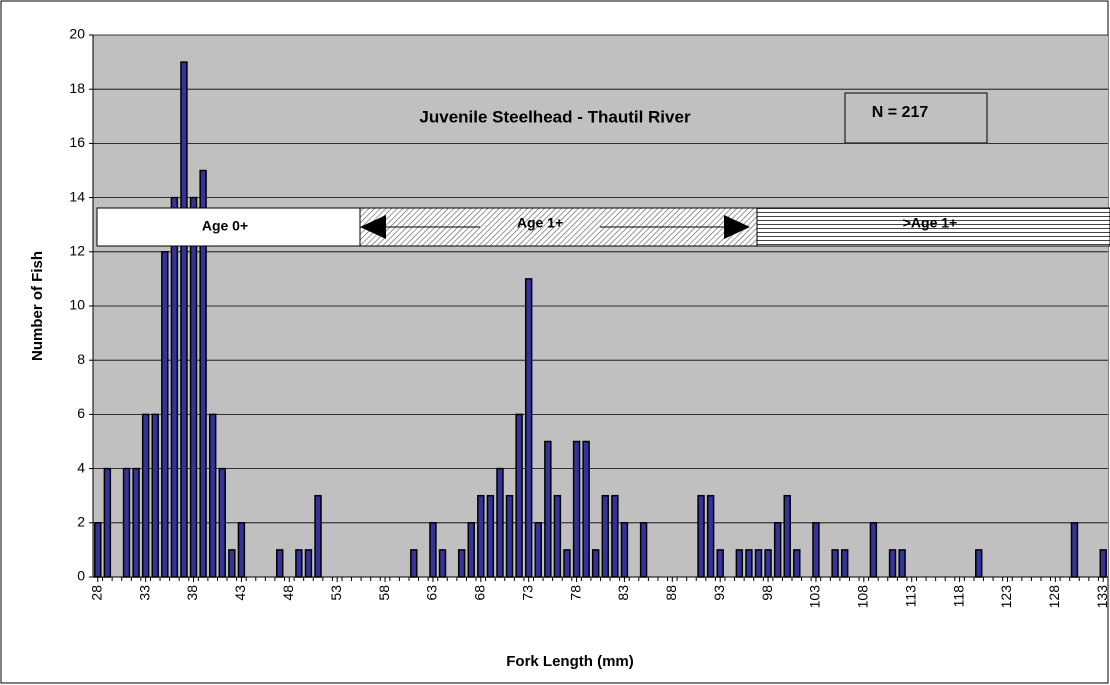 Image resolution: width=1110 pixels, height=685 pixels. Describe the element at coordinates (719, 593) in the screenshot. I see `x-tick-label: 93` at that location.